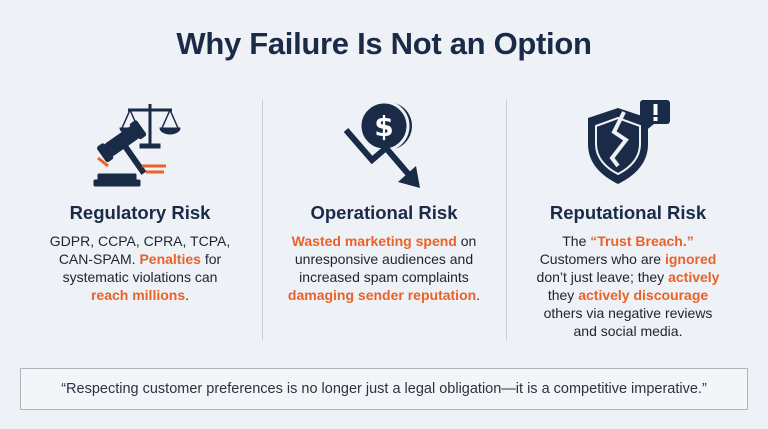  I want to click on body-text: on, so click(466, 241).